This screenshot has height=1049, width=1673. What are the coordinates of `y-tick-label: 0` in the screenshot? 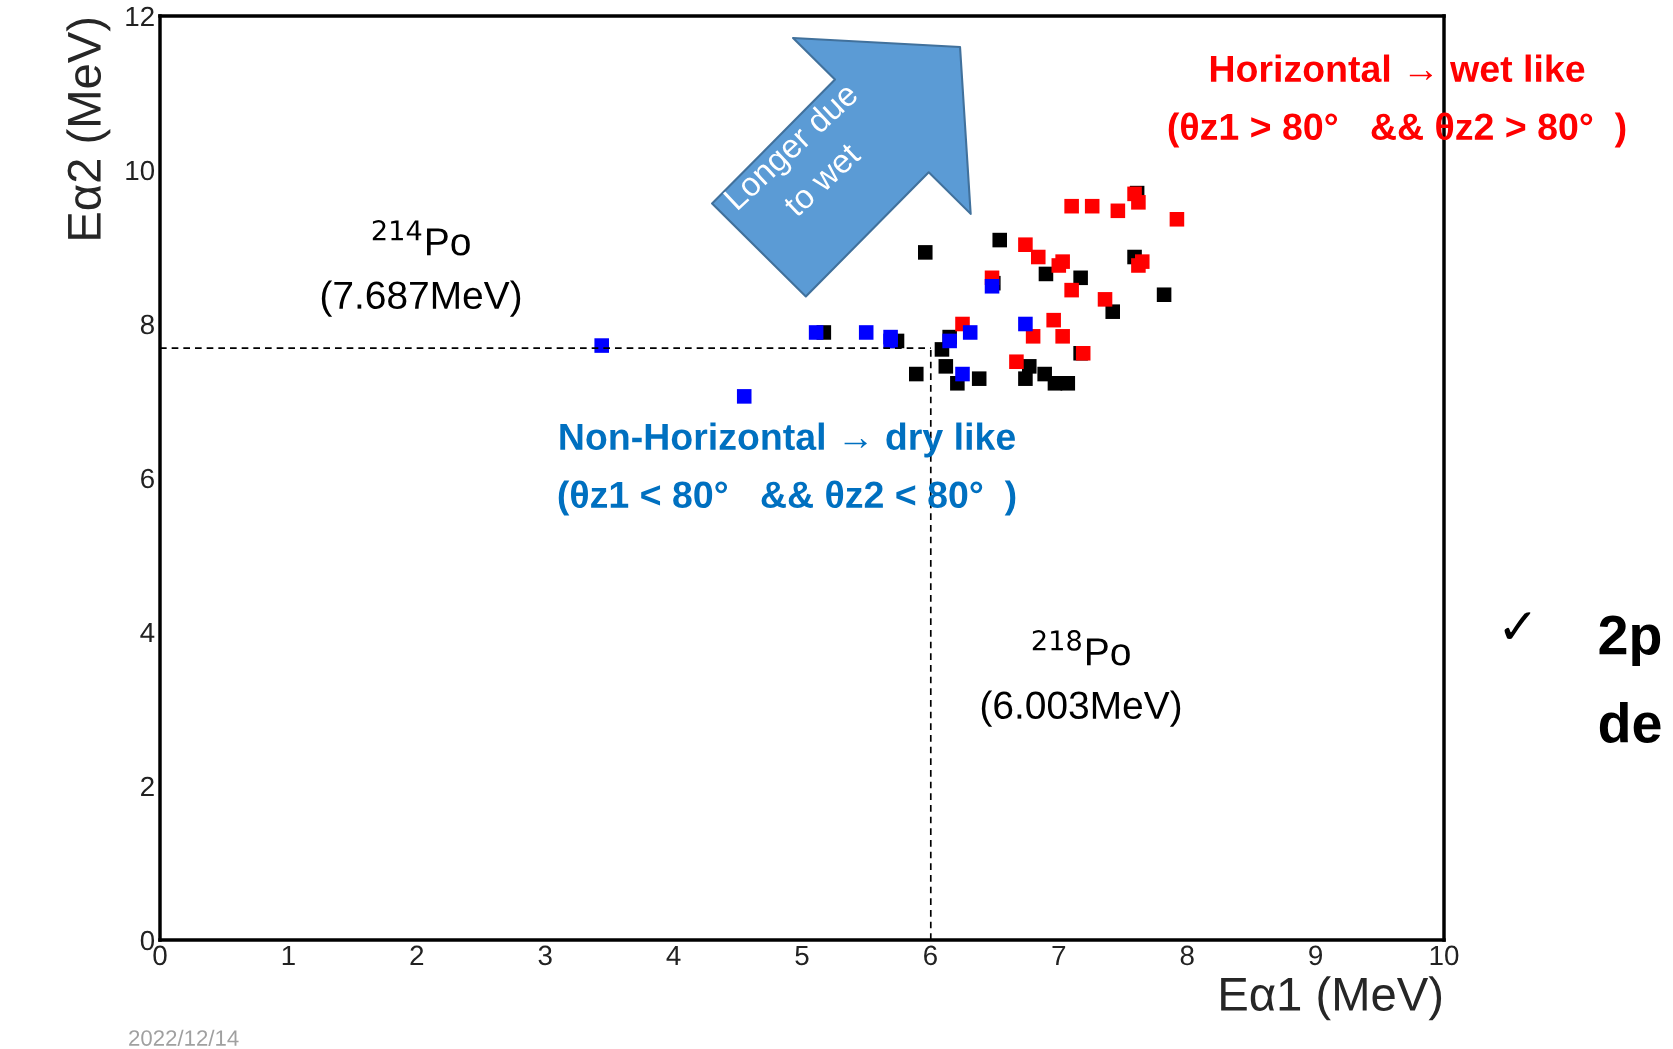 It's located at (147, 940).